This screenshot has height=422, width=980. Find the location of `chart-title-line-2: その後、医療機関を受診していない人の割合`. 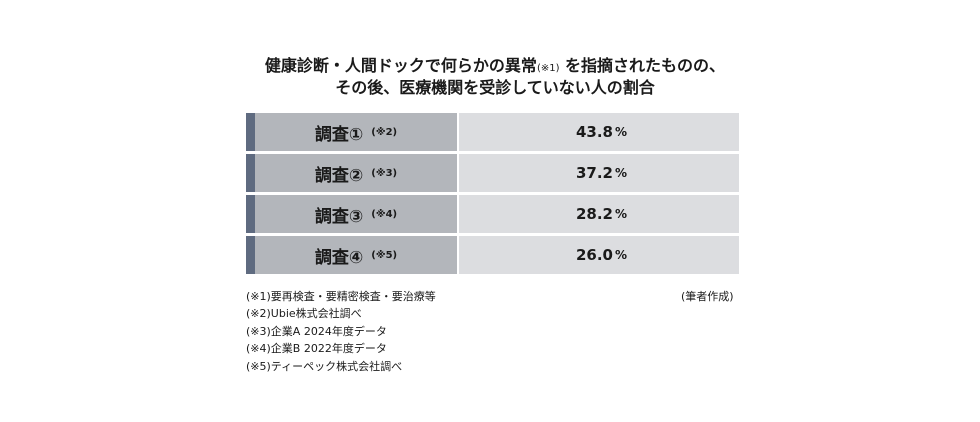

chart-title-line-2: その後、医療機関を受診していない人の割合 is located at coordinates (495, 87).